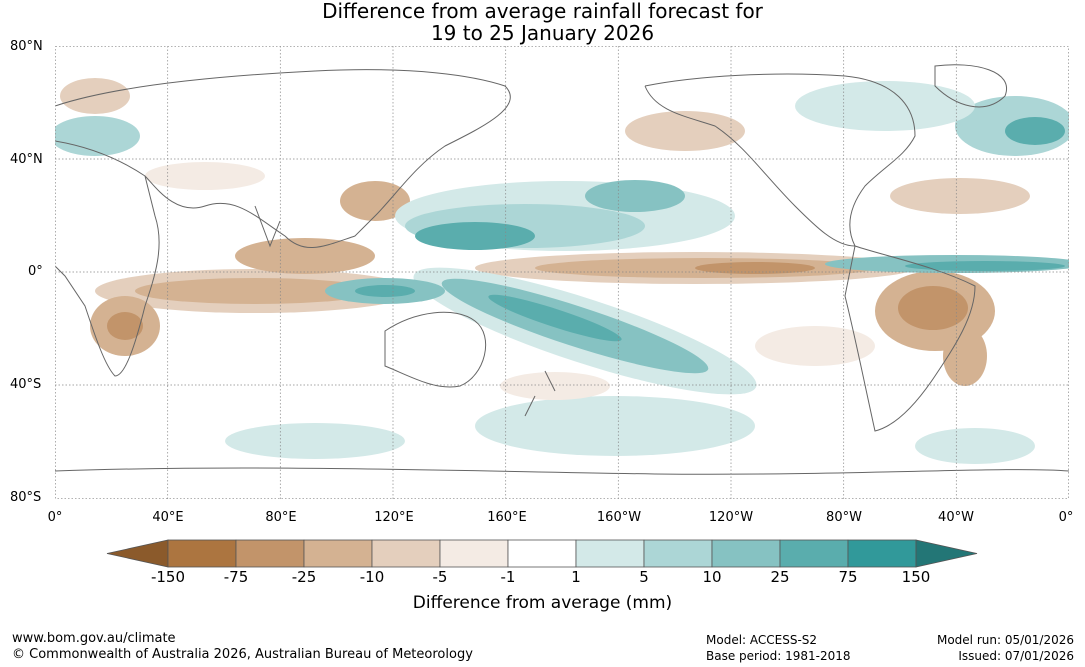  What do you see at coordinates (507, 517) in the screenshot?
I see `lon-label-160e: 160°E` at bounding box center [507, 517].